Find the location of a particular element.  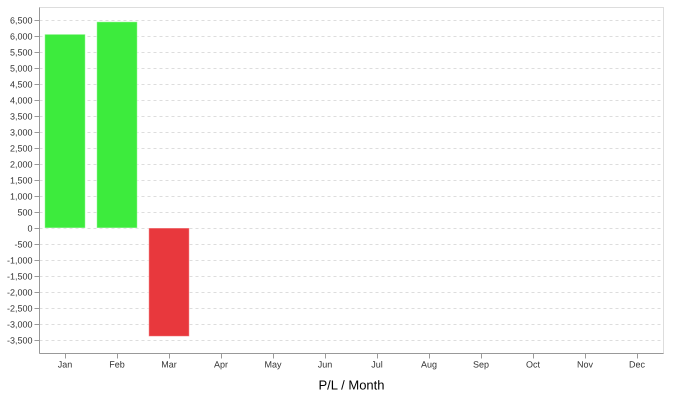

x-tick-label: Jul is located at coordinates (377, 365).